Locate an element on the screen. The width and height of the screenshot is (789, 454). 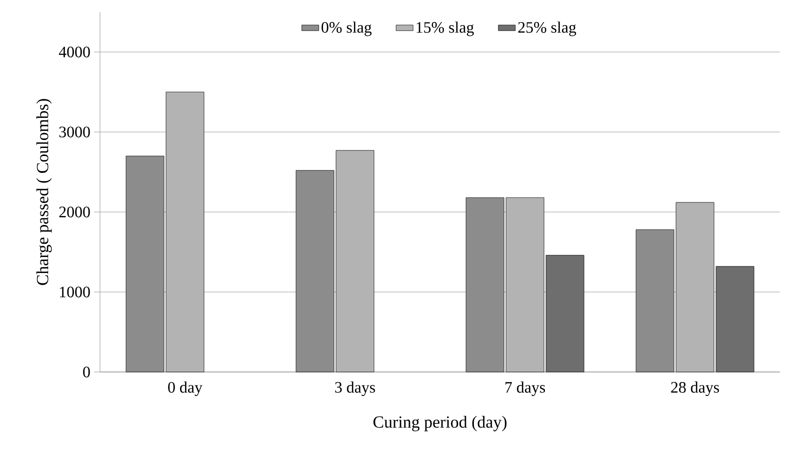
x-tick-label: 0 day is located at coordinates (185, 389).